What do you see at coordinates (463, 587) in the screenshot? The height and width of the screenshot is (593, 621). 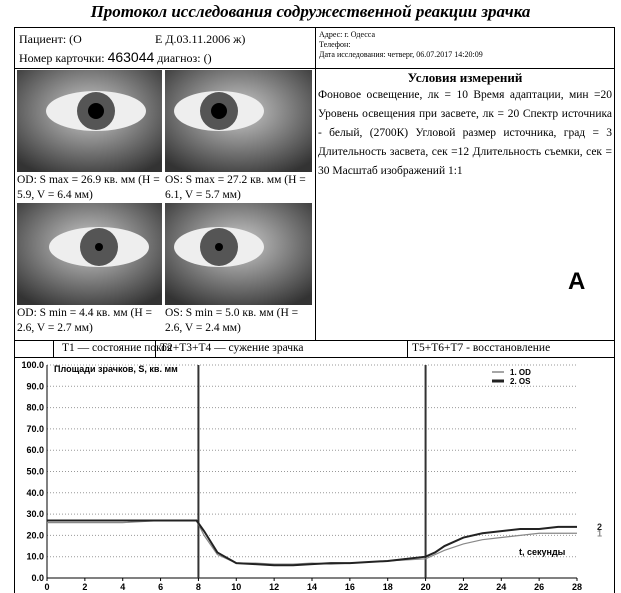 I see `x-tick-label: 22` at bounding box center [463, 587].